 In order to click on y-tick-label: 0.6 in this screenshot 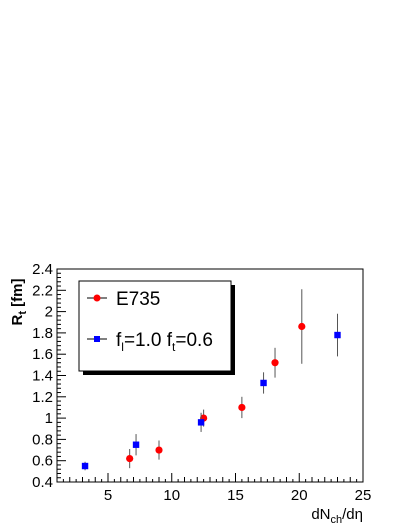, I will do `click(42, 461)`.